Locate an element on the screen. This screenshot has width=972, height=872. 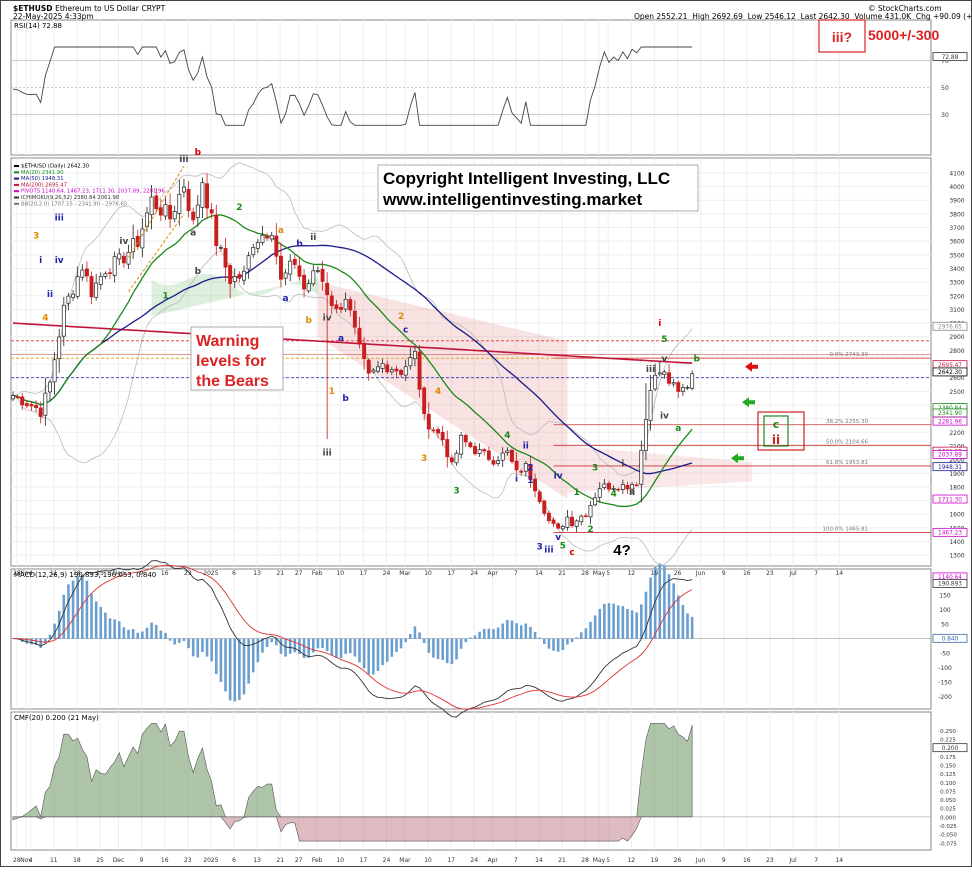
x-tick-label: 5 is located at coordinates (608, 573).